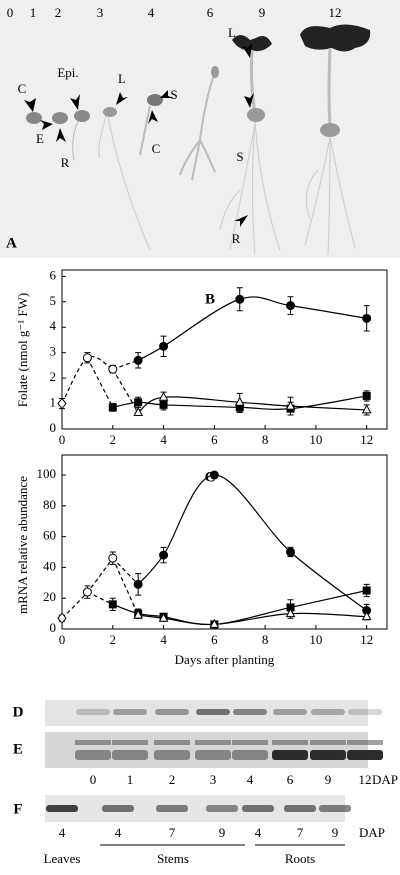 The image size is (400, 875). Describe the element at coordinates (366, 439) in the screenshot. I see `x-tick-label: 12` at that location.